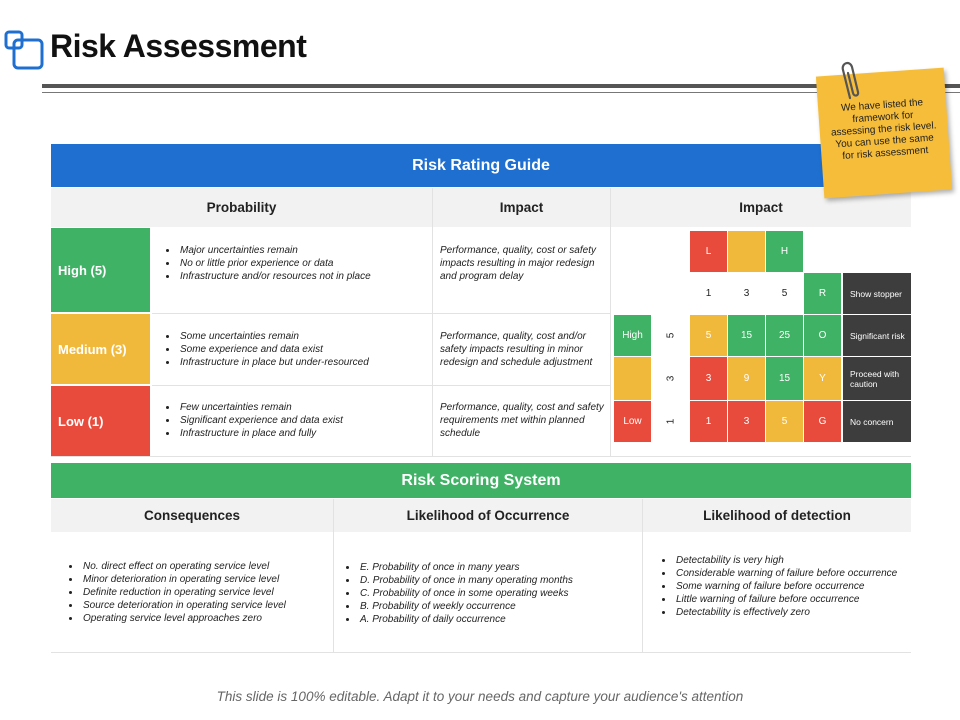  Describe the element at coordinates (632, 335) in the screenshot. I see `matrix-likelihood-high: High` at that location.